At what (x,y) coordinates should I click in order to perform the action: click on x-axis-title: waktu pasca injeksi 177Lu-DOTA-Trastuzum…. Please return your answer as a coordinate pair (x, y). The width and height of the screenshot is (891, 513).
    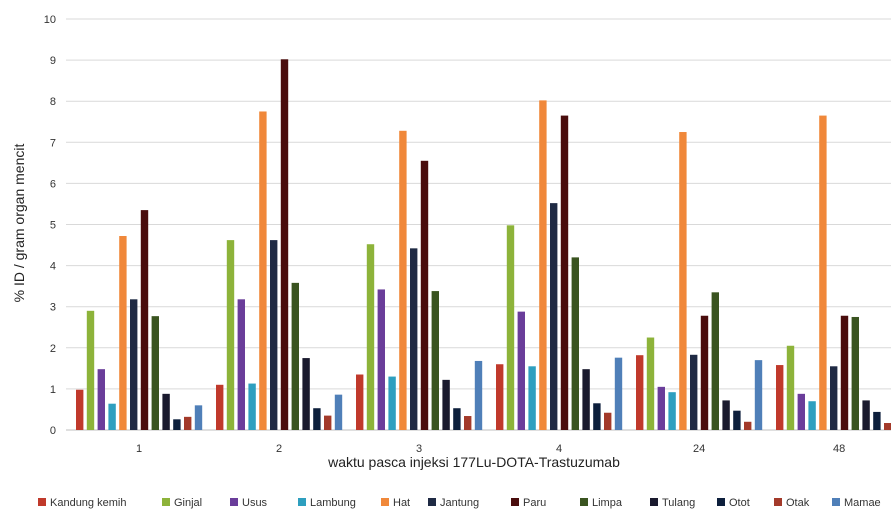
    Looking at the image, I should click on (473, 462).